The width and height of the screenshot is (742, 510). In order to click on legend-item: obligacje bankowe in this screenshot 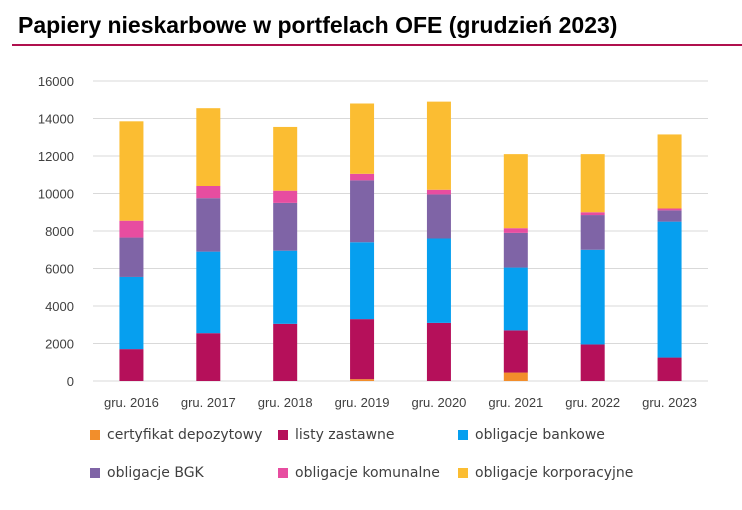, I will do `click(531, 435)`.